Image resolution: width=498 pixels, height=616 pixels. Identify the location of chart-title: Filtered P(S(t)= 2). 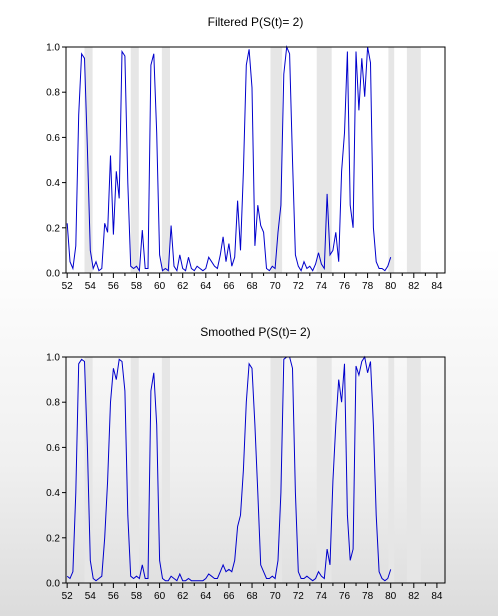
(256, 22).